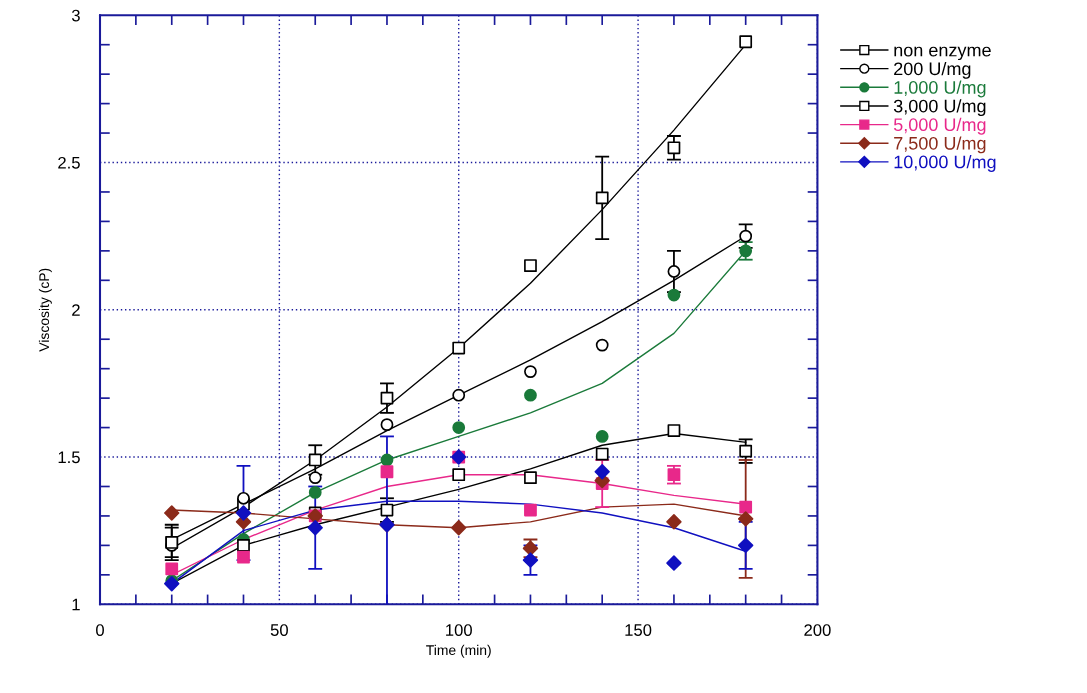  Describe the element at coordinates (100, 630) in the screenshot. I see `x-tick-label: 0` at that location.